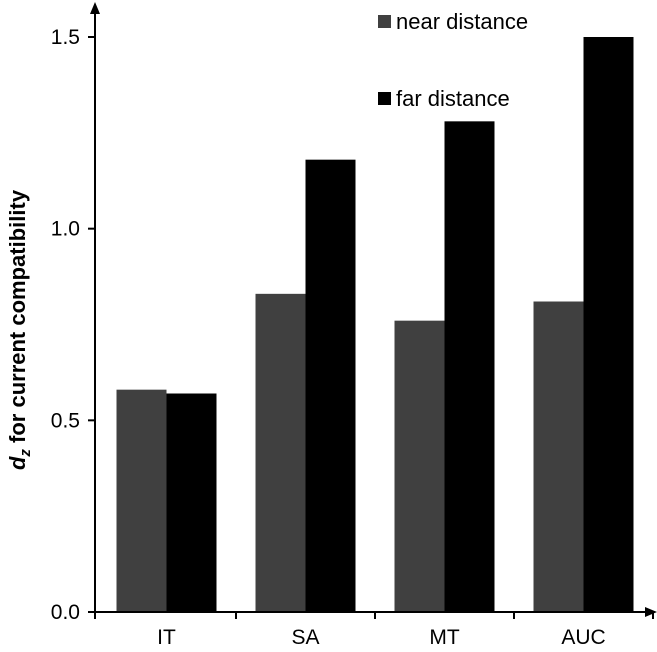  What do you see at coordinates (191, 502) in the screenshot?
I see `bar-it-far` at bounding box center [191, 502].